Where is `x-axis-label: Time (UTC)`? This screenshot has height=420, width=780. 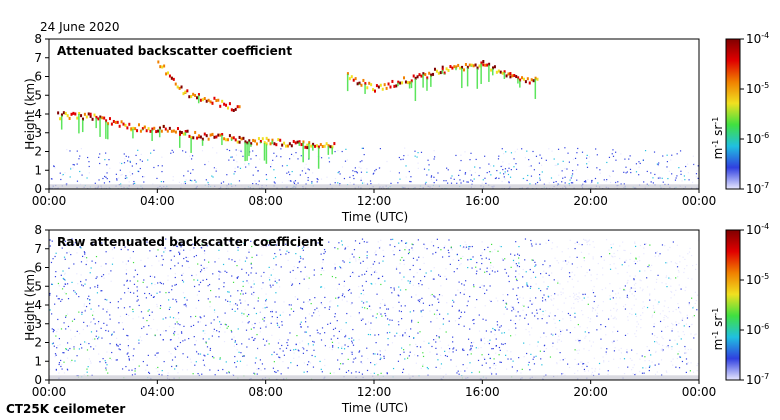
x-axis-label: Time (UTC) is located at coordinates (374, 217).